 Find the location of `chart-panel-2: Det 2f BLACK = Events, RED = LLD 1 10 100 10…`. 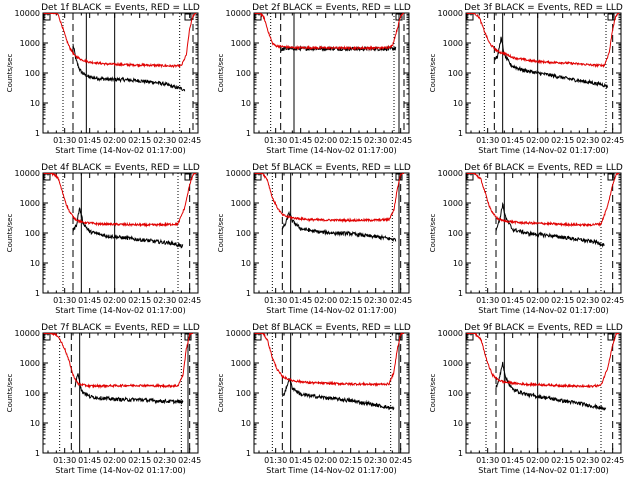

chart-panel-2: Det 2f BLACK = Events, RED = LLD 1 10 100 10… is located at coordinates (314, 79).